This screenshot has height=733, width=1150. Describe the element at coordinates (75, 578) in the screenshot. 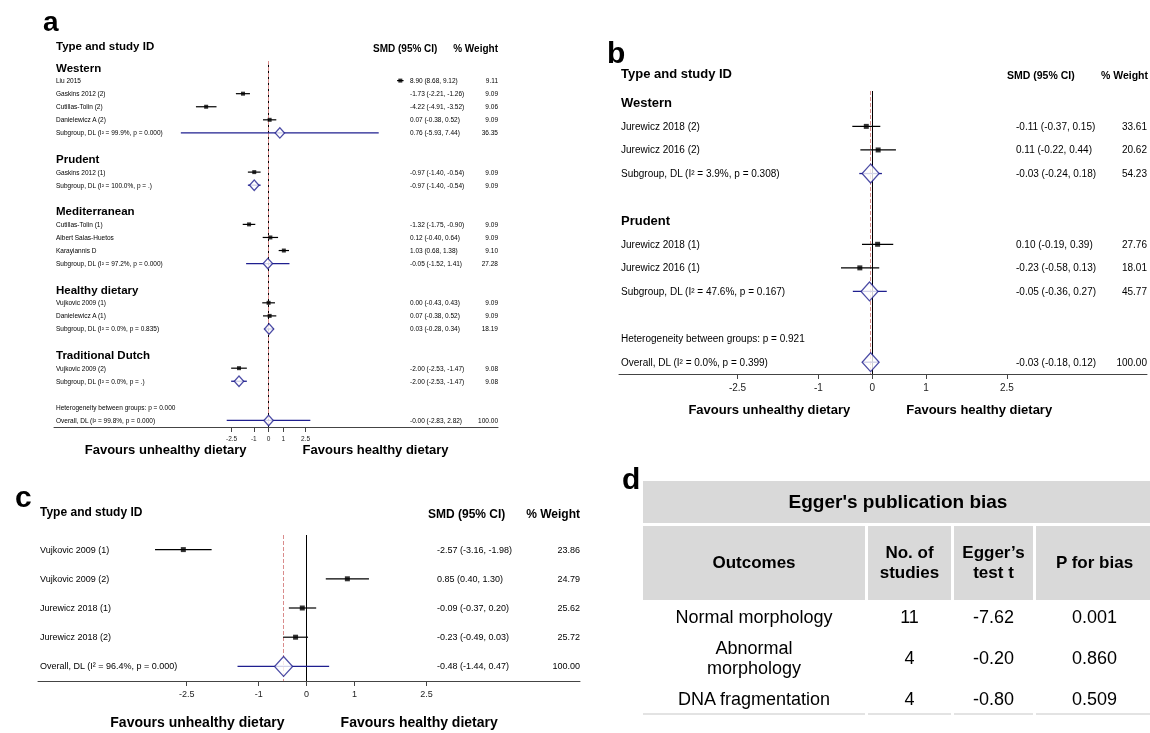

I see `y-tick-label: Vujkovic 2009 (2)` at that location.